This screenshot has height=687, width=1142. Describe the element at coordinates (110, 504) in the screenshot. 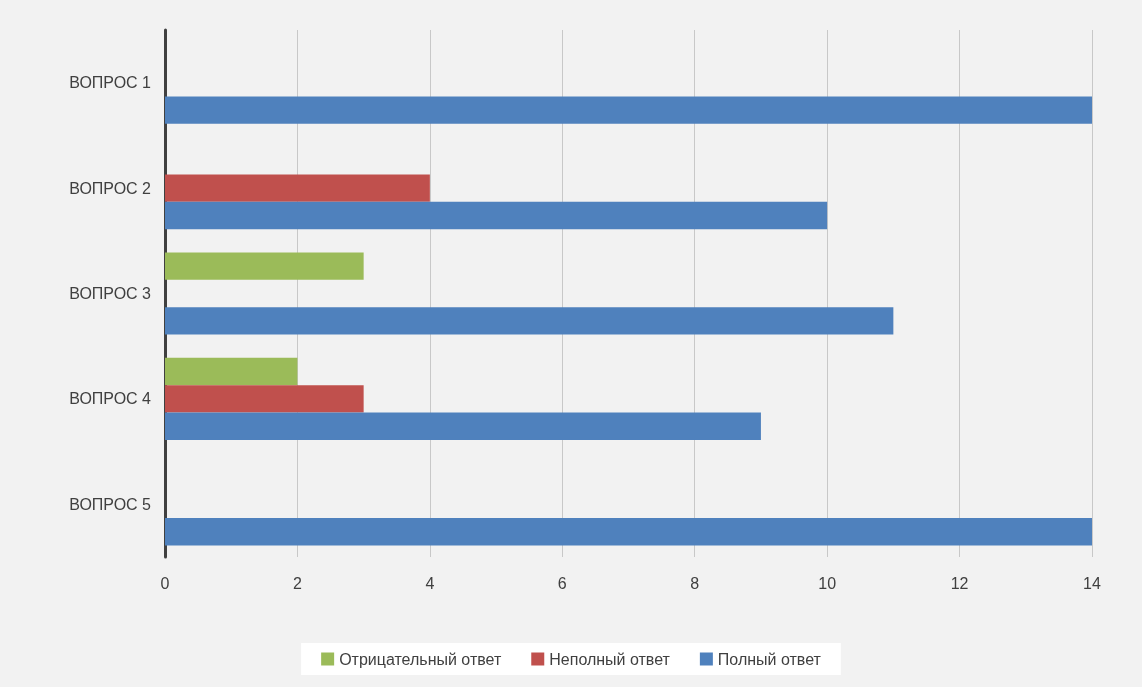

I see `y-tick-label: ВОПРОС 5` at that location.